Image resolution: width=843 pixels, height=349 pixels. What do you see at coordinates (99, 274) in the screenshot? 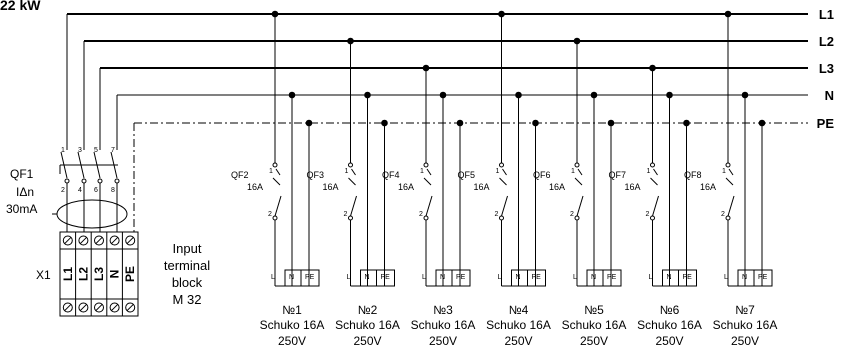
I see `terminal-label-l3: L3` at bounding box center [99, 274].